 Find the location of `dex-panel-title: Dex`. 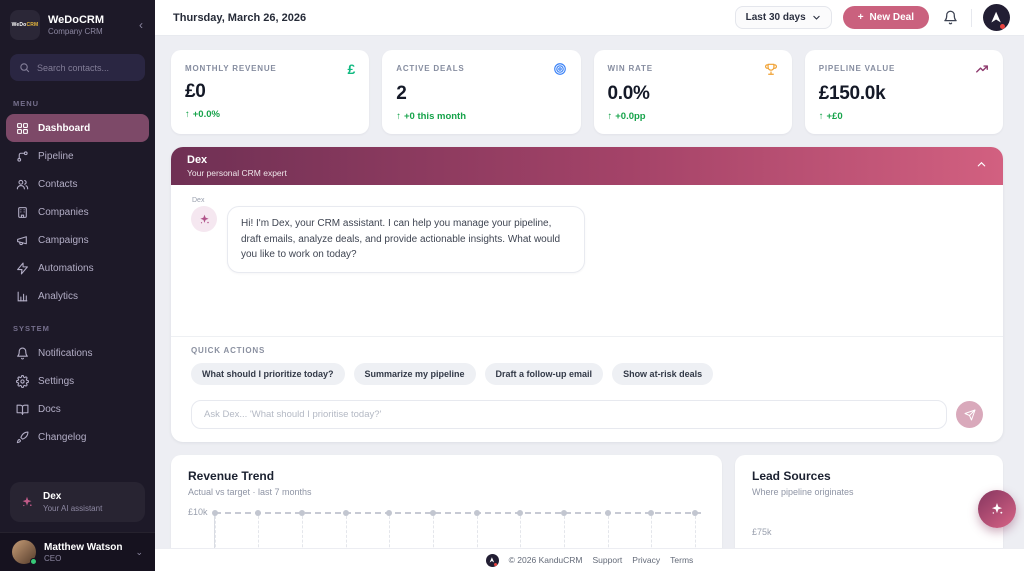

dex-panel-title: Dex is located at coordinates (197, 160).